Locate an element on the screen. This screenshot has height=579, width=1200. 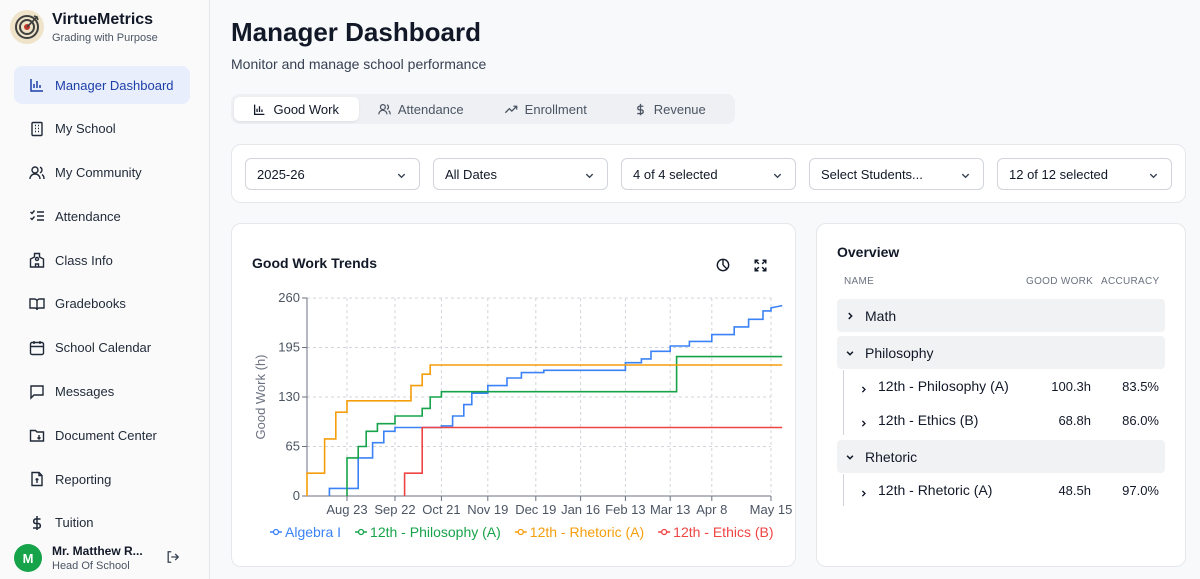
group-name: Rhetoric is located at coordinates (891, 456).